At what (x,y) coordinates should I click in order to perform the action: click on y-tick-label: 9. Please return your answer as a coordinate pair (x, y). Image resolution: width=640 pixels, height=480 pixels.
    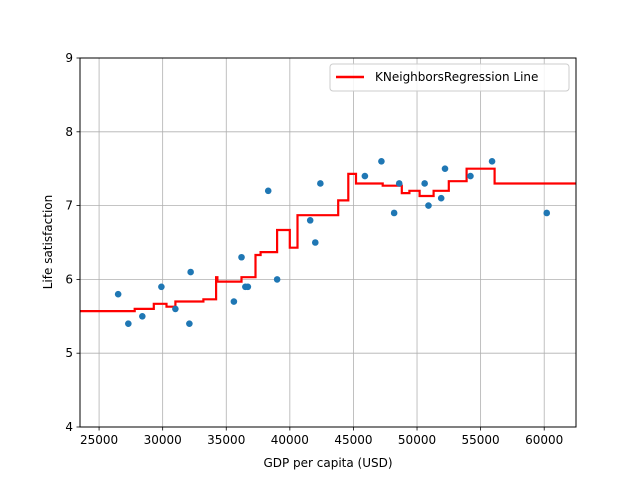
    Looking at the image, I should click on (69, 58).